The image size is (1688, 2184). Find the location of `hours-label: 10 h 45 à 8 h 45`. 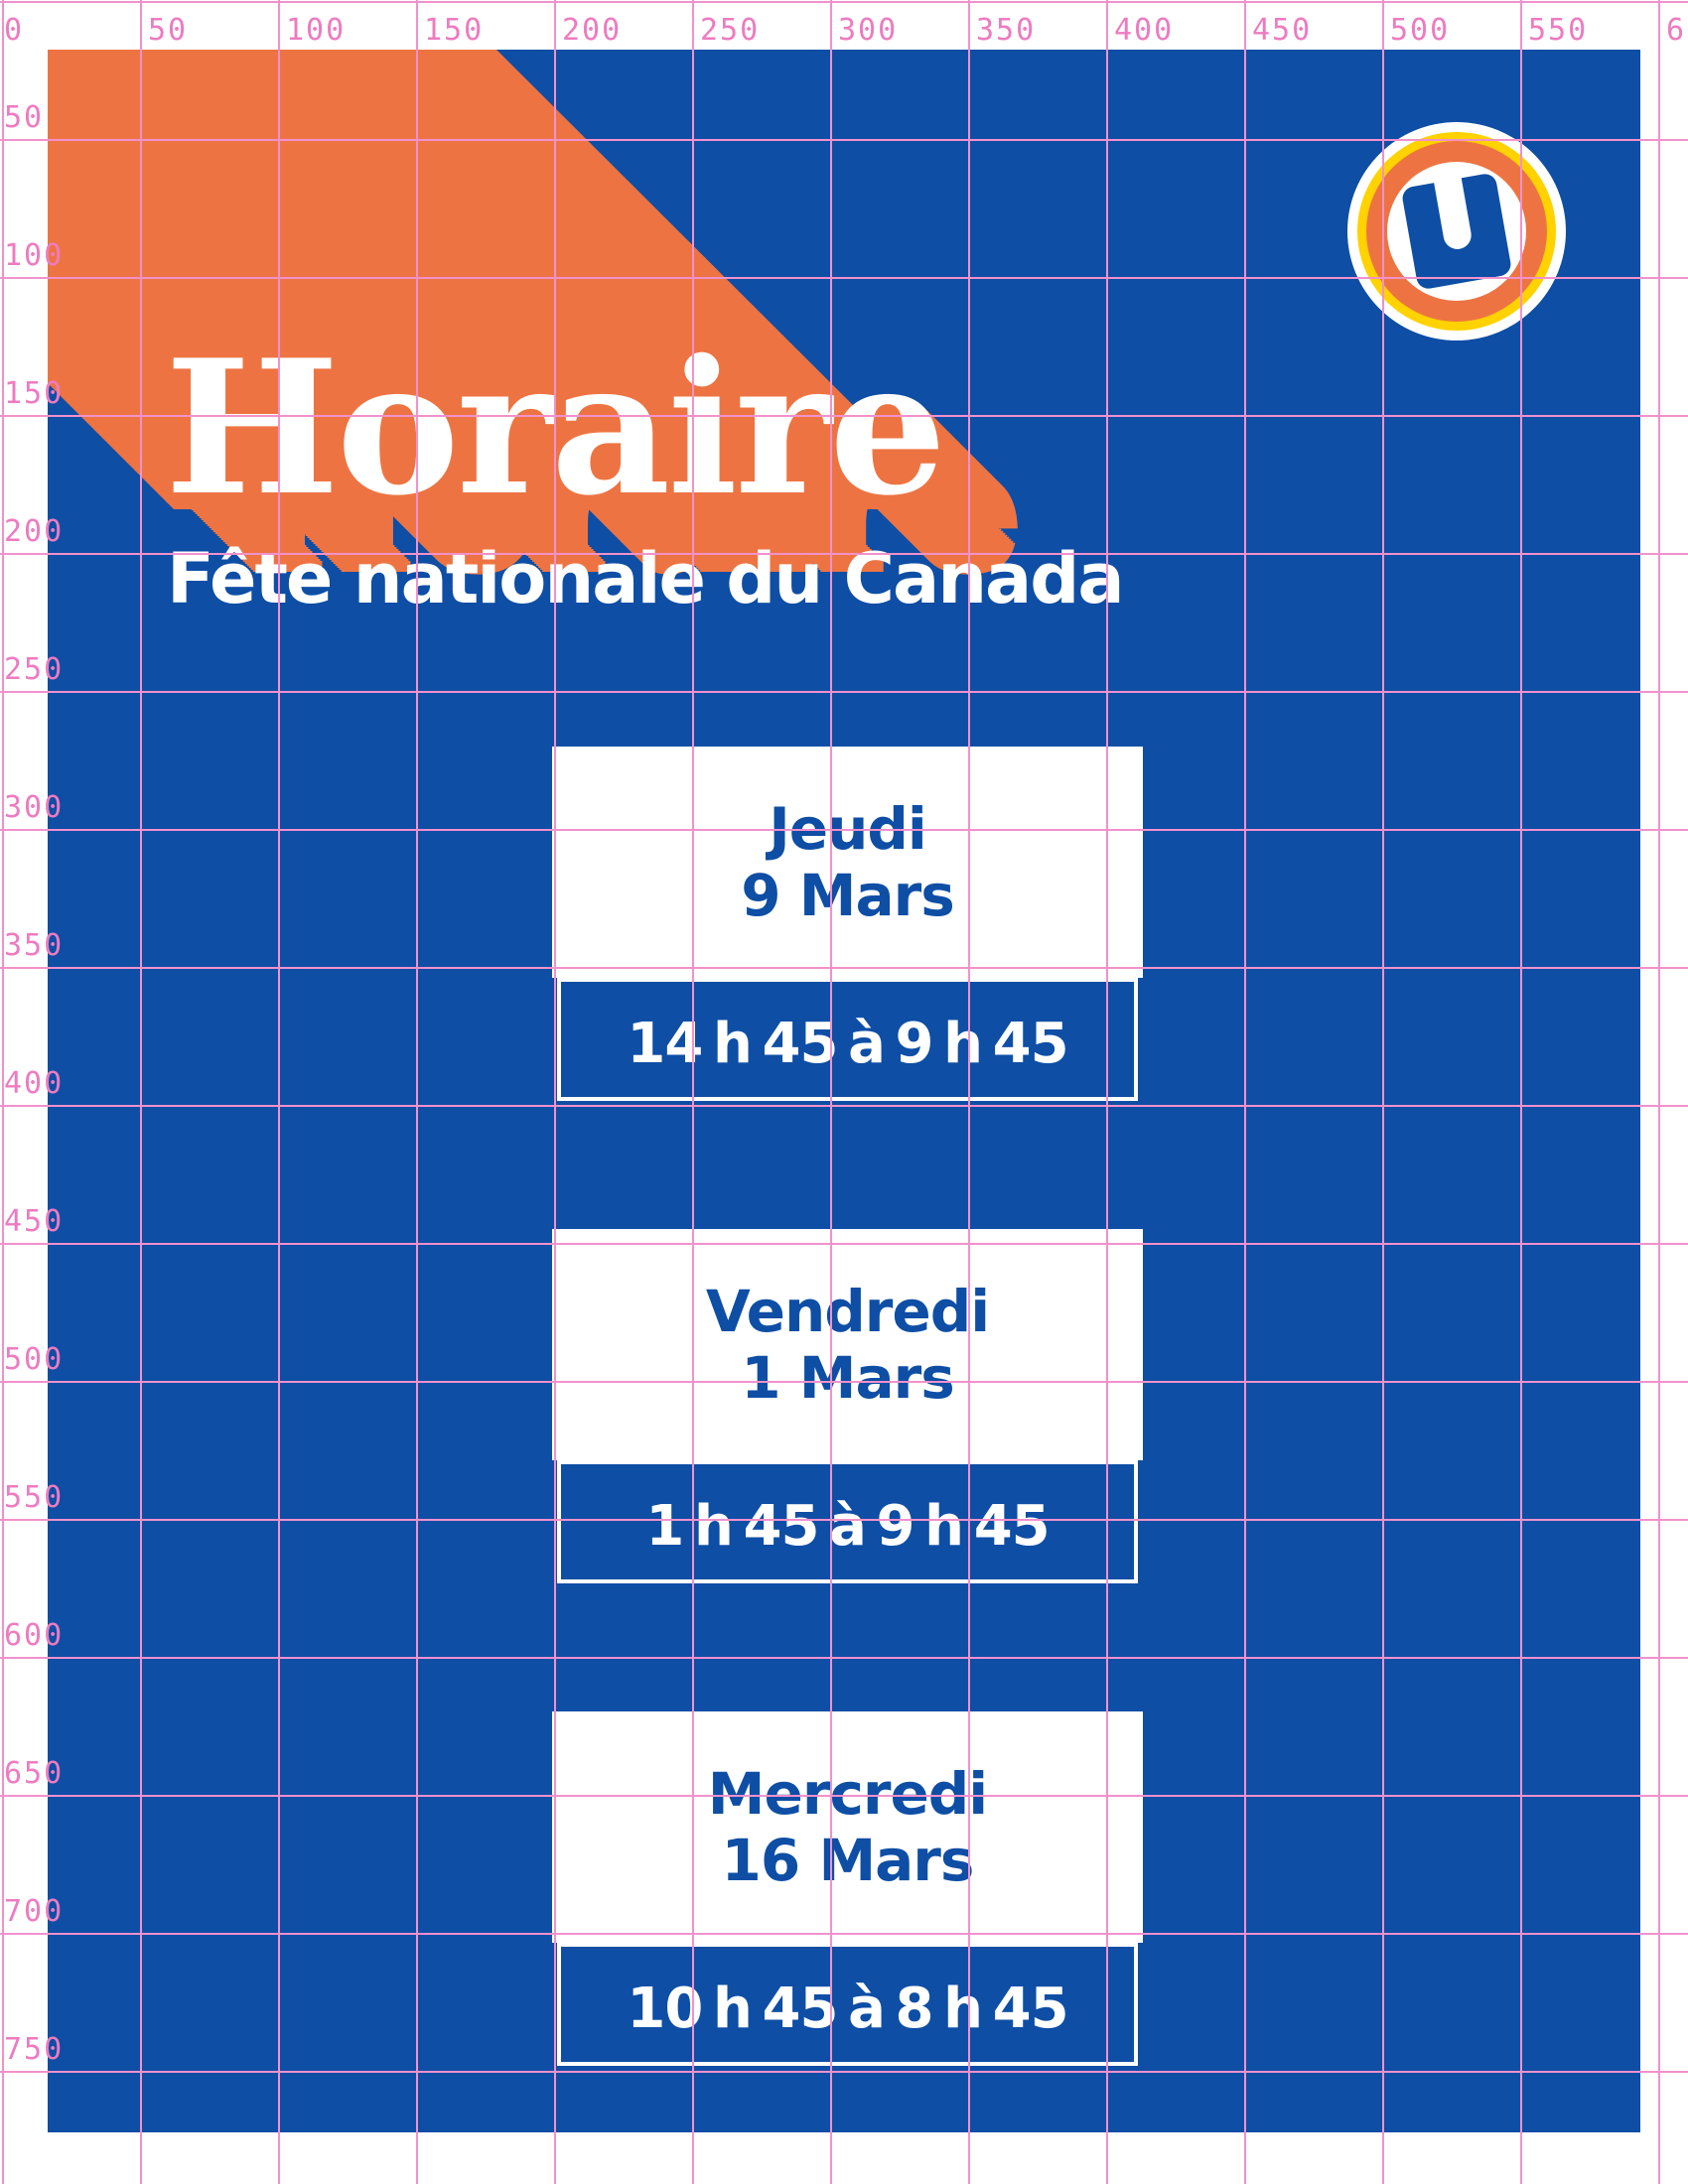

hours-label: 10 h 45 à 8 h 45 is located at coordinates (847, 2008).